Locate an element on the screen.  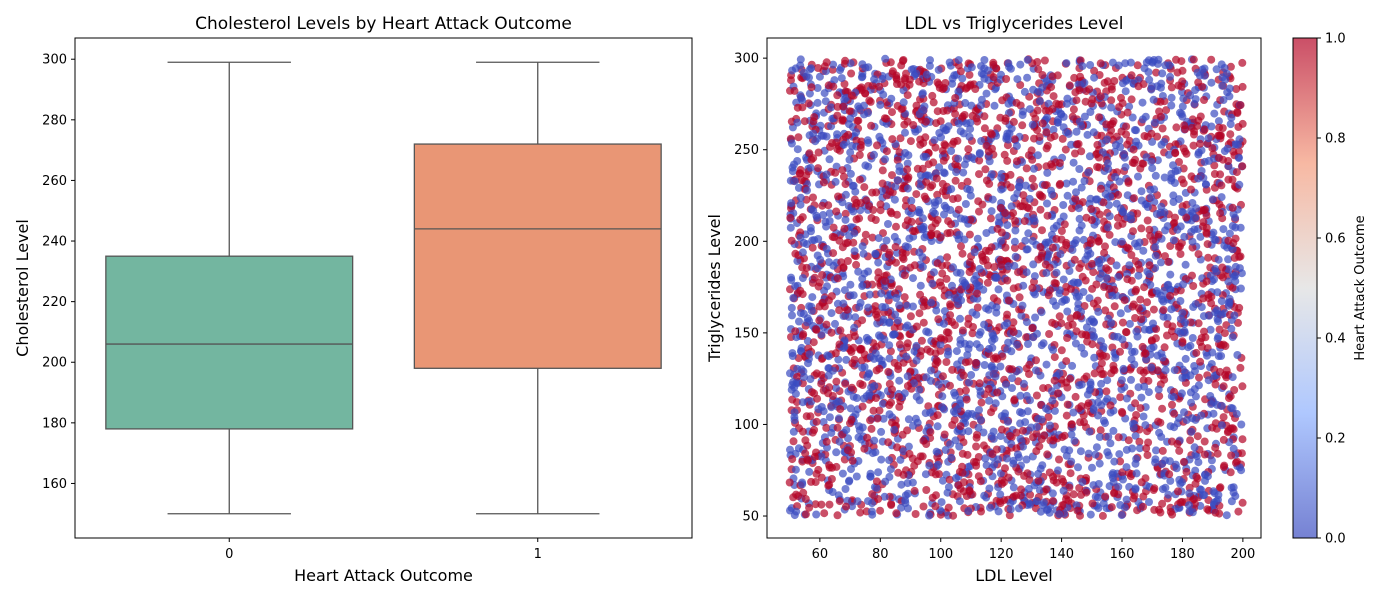
scatter-x-tick-label: 80 is located at coordinates (880, 554).